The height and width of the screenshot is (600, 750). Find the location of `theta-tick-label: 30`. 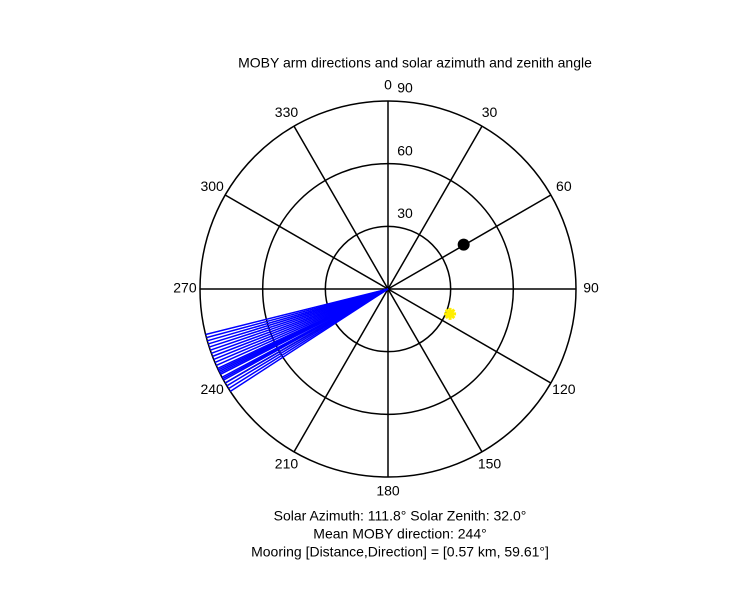

theta-tick-label: 30 is located at coordinates (490, 112).